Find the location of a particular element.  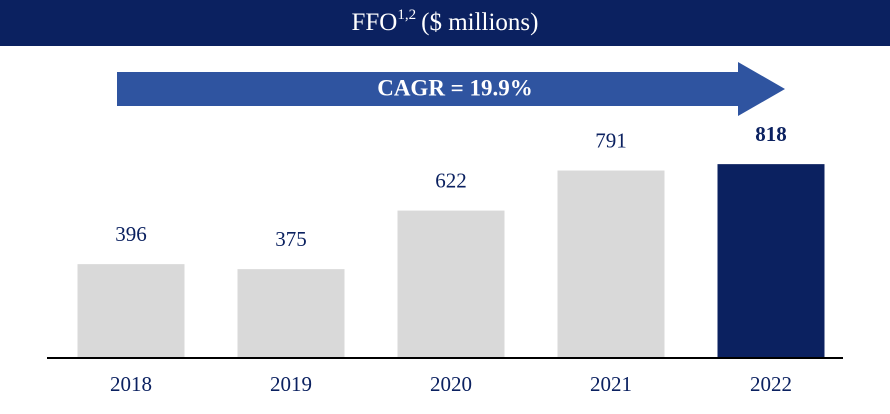

x-tick-label: 2021 is located at coordinates (611, 384).